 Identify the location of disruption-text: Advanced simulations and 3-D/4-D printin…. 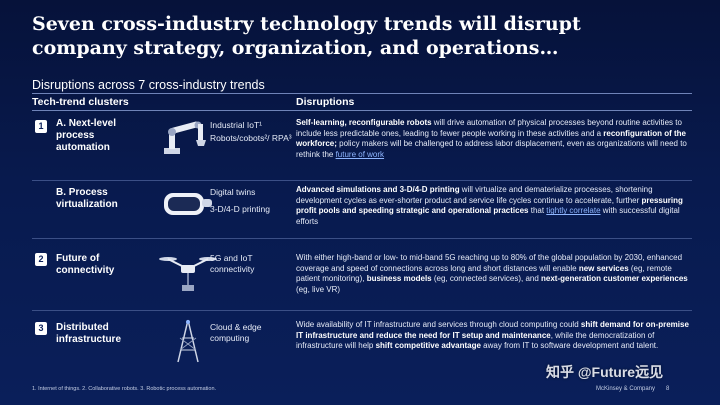
(489, 205).